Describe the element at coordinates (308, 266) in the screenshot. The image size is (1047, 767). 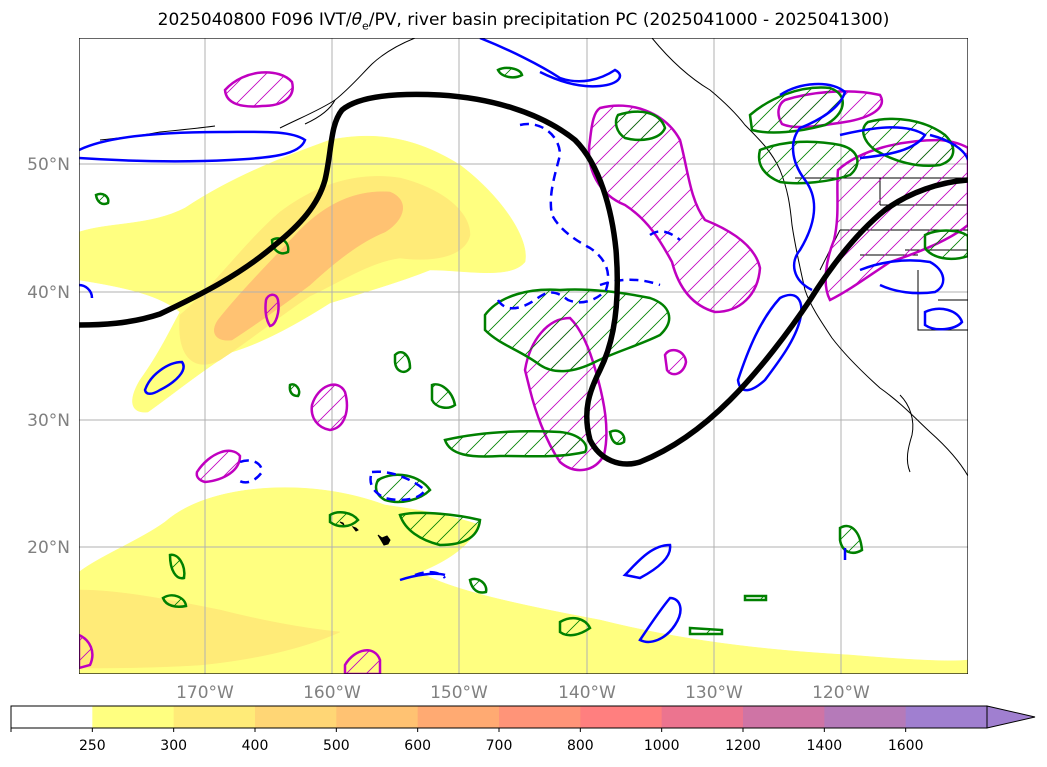
I see `ivt-400-region-north` at that location.